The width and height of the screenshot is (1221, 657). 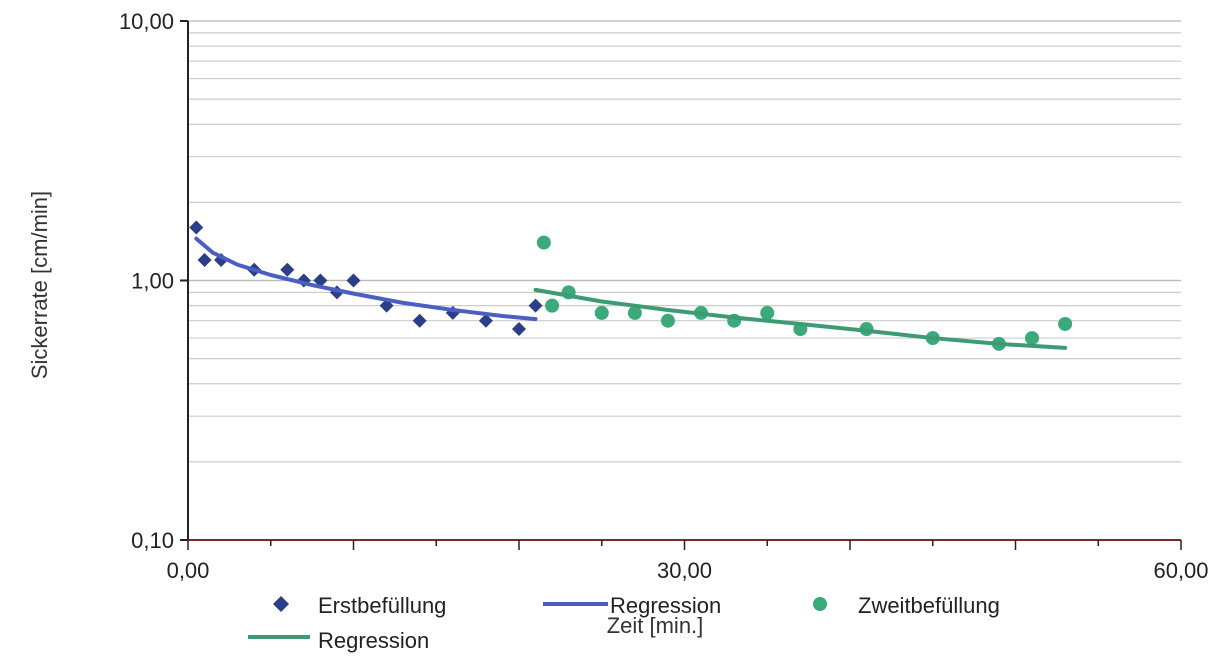 What do you see at coordinates (188, 570) in the screenshot?
I see `x-tick-label: 0,00` at bounding box center [188, 570].